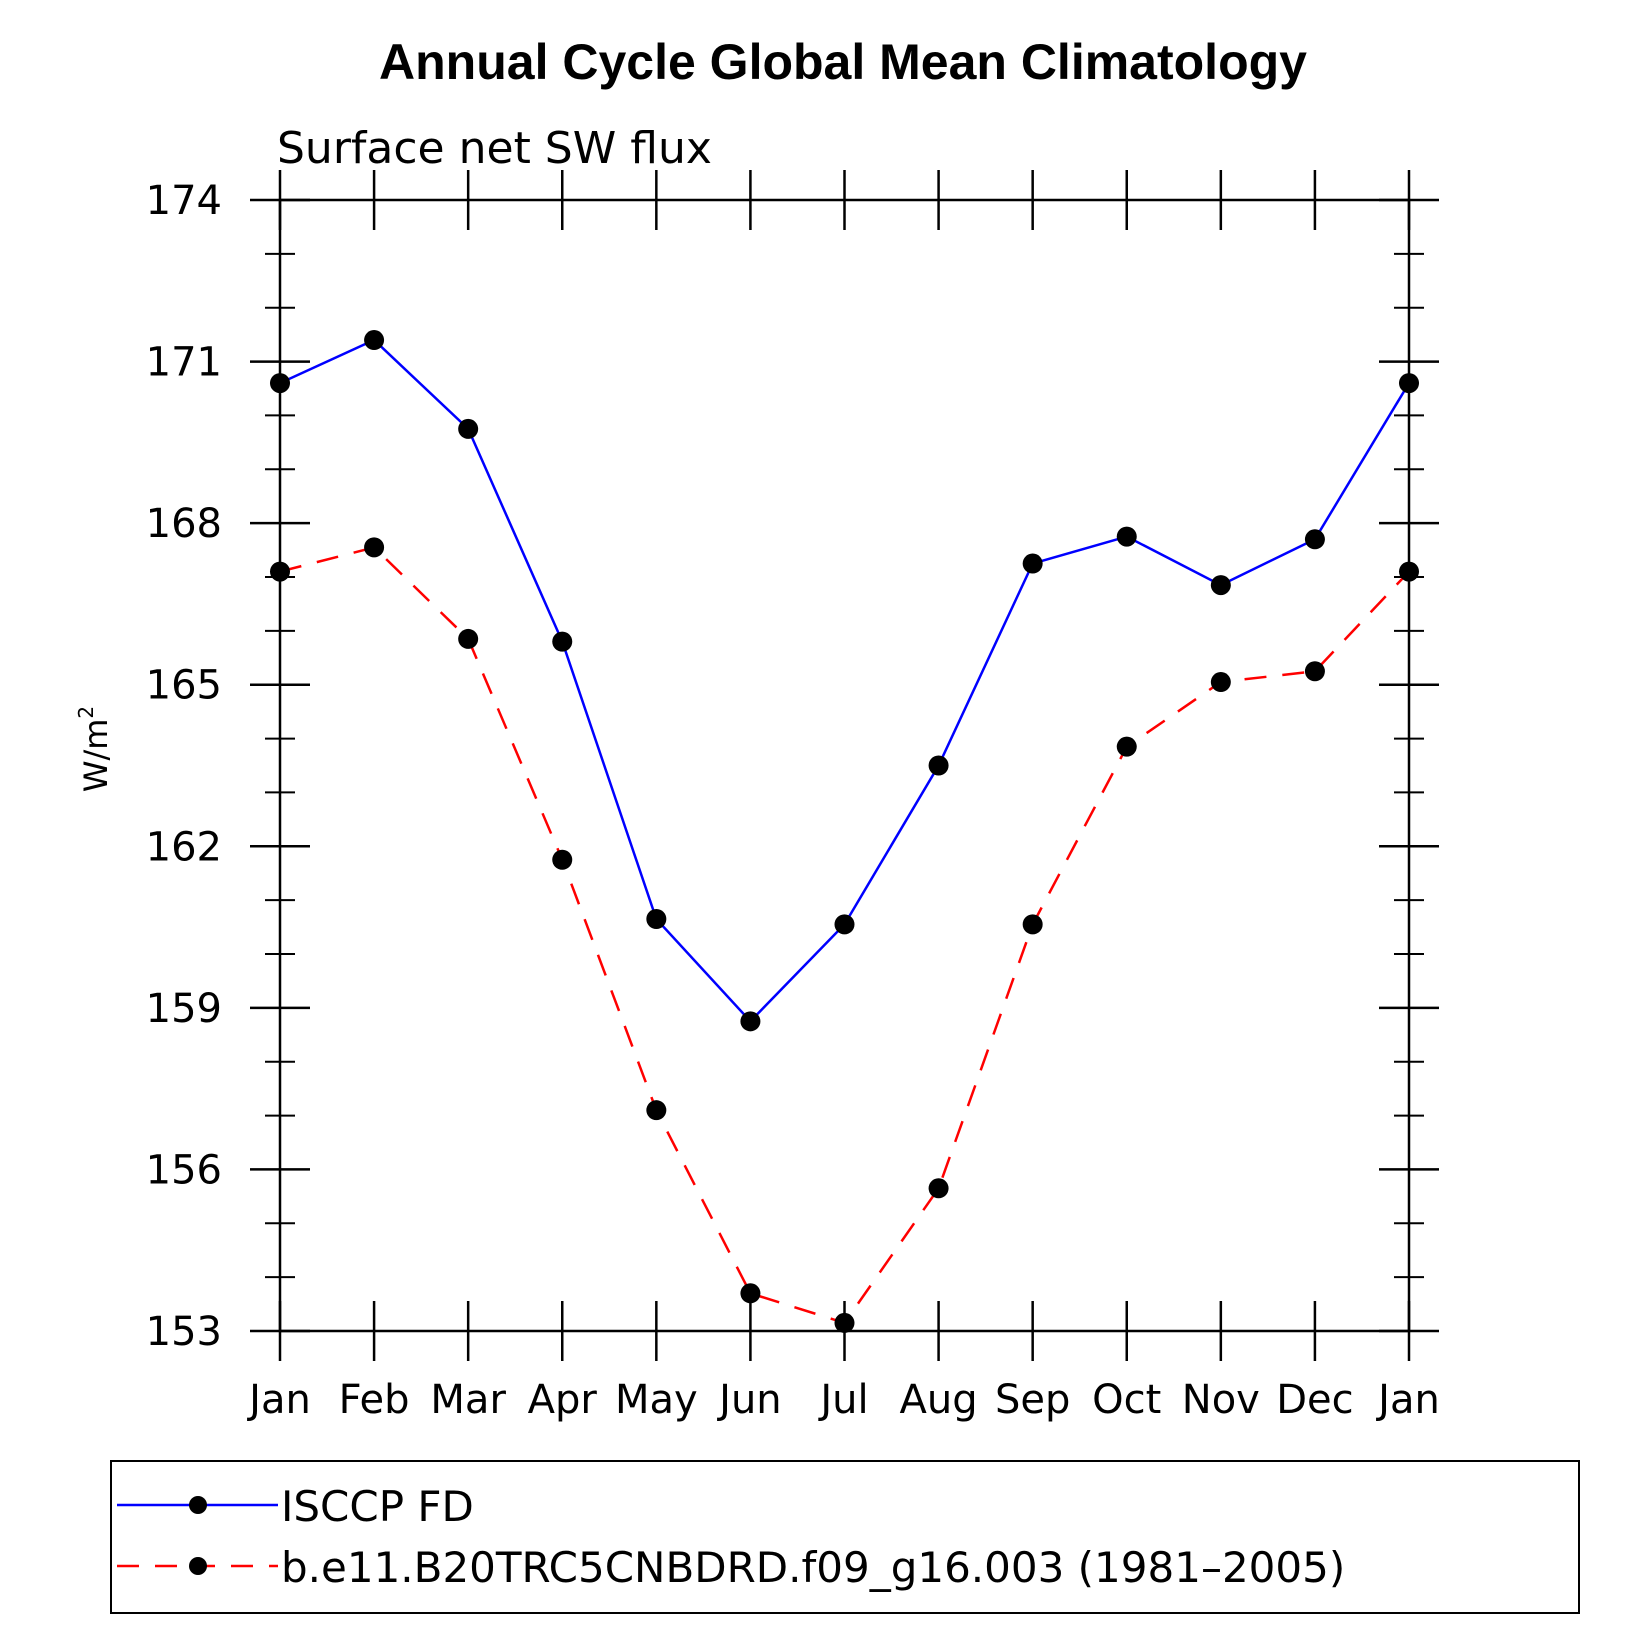 This screenshot has width=1641, height=1641. What do you see at coordinates (939, 1400) in the screenshot?
I see `x-tick-label: Aug` at bounding box center [939, 1400].